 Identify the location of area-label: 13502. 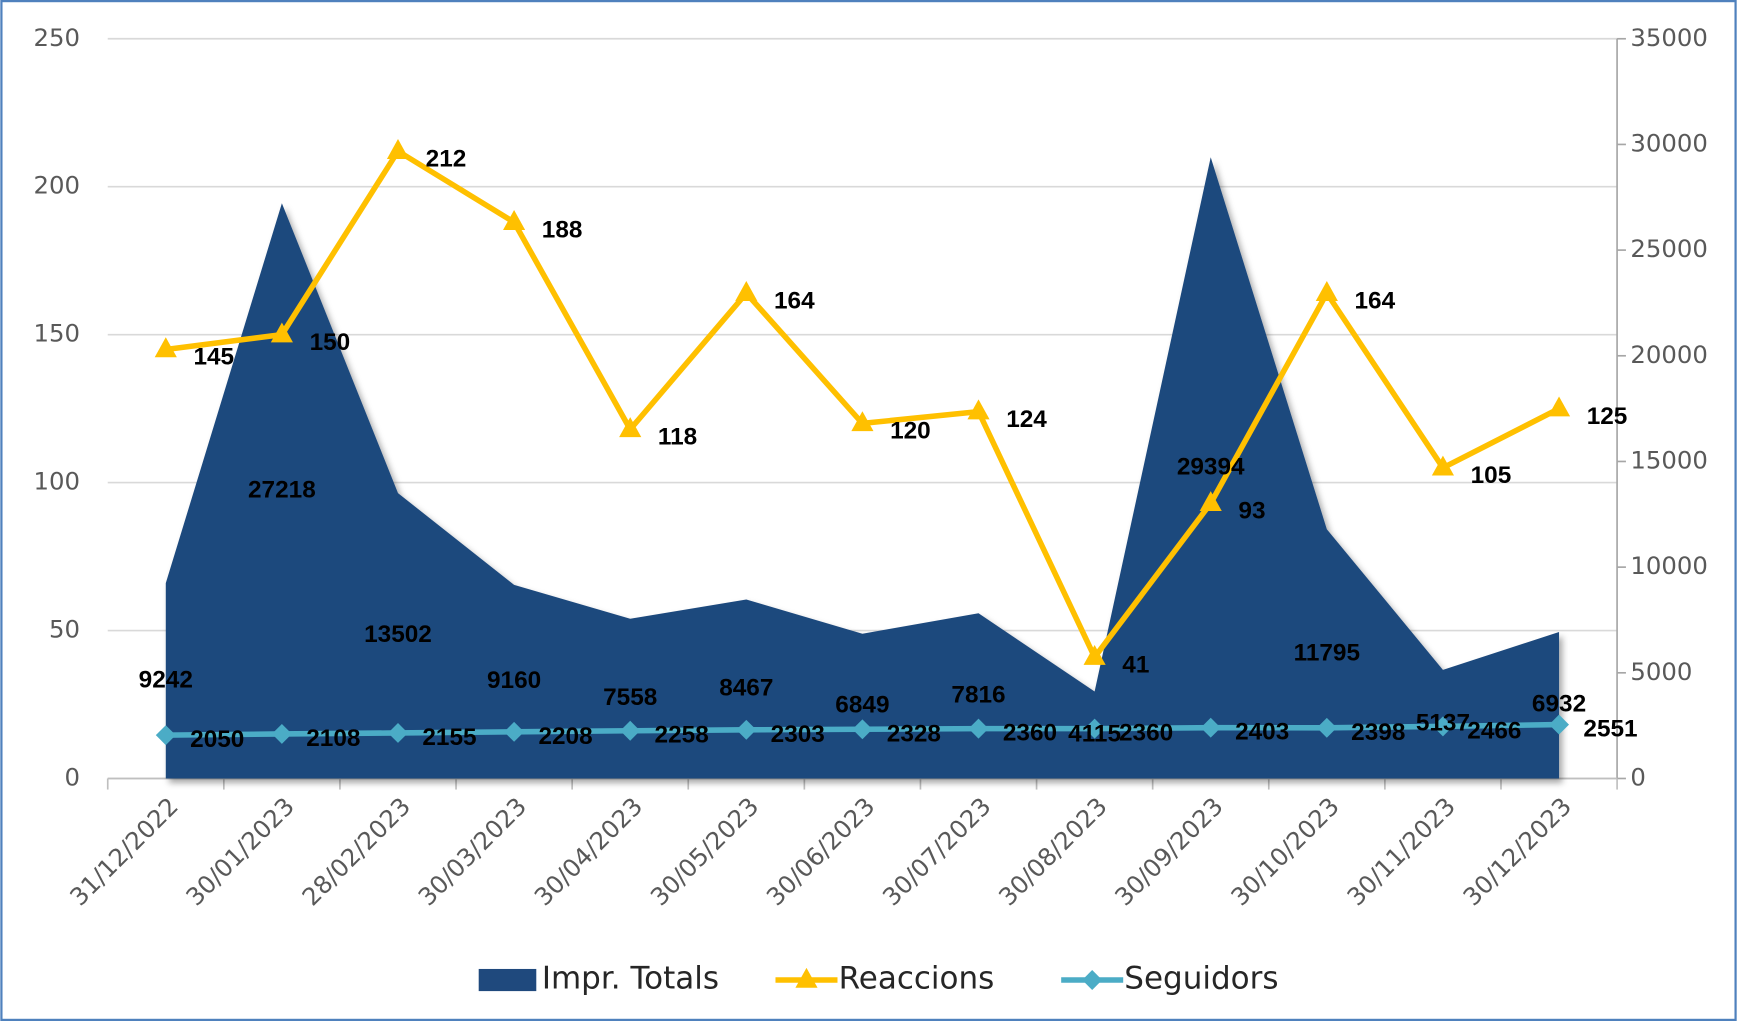
(398, 634).